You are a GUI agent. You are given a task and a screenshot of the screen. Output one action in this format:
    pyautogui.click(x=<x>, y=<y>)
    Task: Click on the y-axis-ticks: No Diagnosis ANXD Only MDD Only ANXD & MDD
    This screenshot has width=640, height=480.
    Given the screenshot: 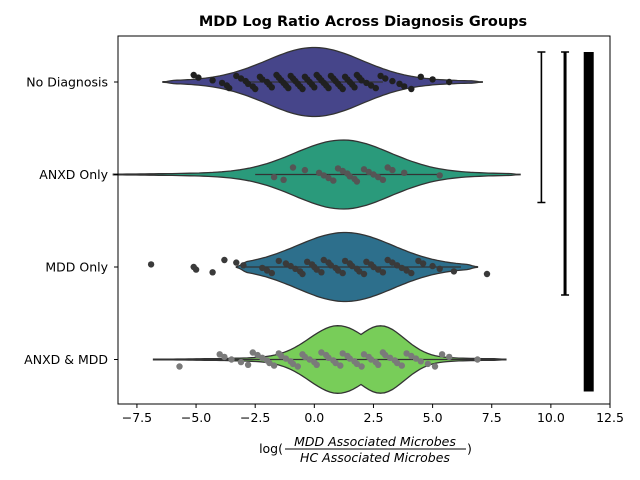 What is the action you would take?
    pyautogui.click(x=71, y=221)
    